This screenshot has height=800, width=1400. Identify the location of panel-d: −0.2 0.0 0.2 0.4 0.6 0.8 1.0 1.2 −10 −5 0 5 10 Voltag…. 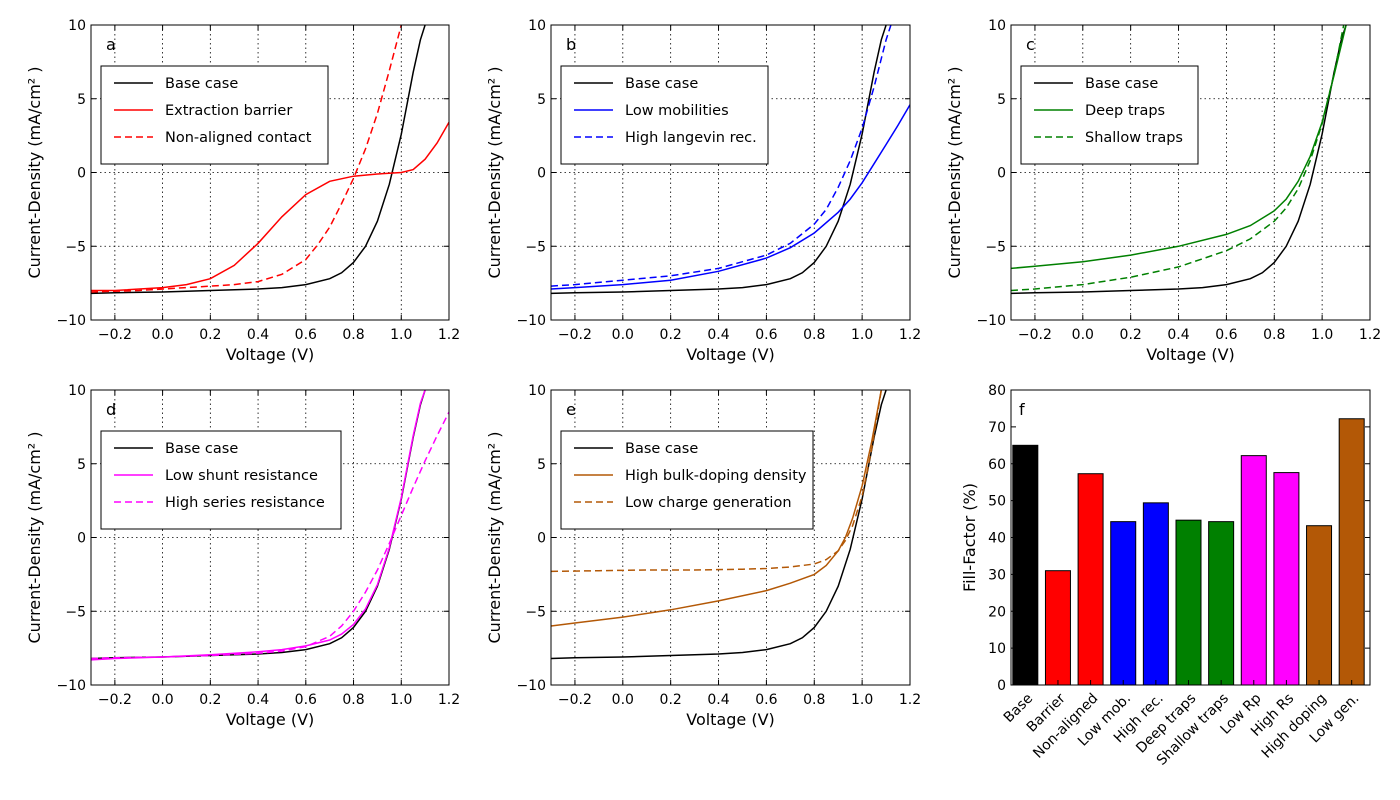
(242, 556).